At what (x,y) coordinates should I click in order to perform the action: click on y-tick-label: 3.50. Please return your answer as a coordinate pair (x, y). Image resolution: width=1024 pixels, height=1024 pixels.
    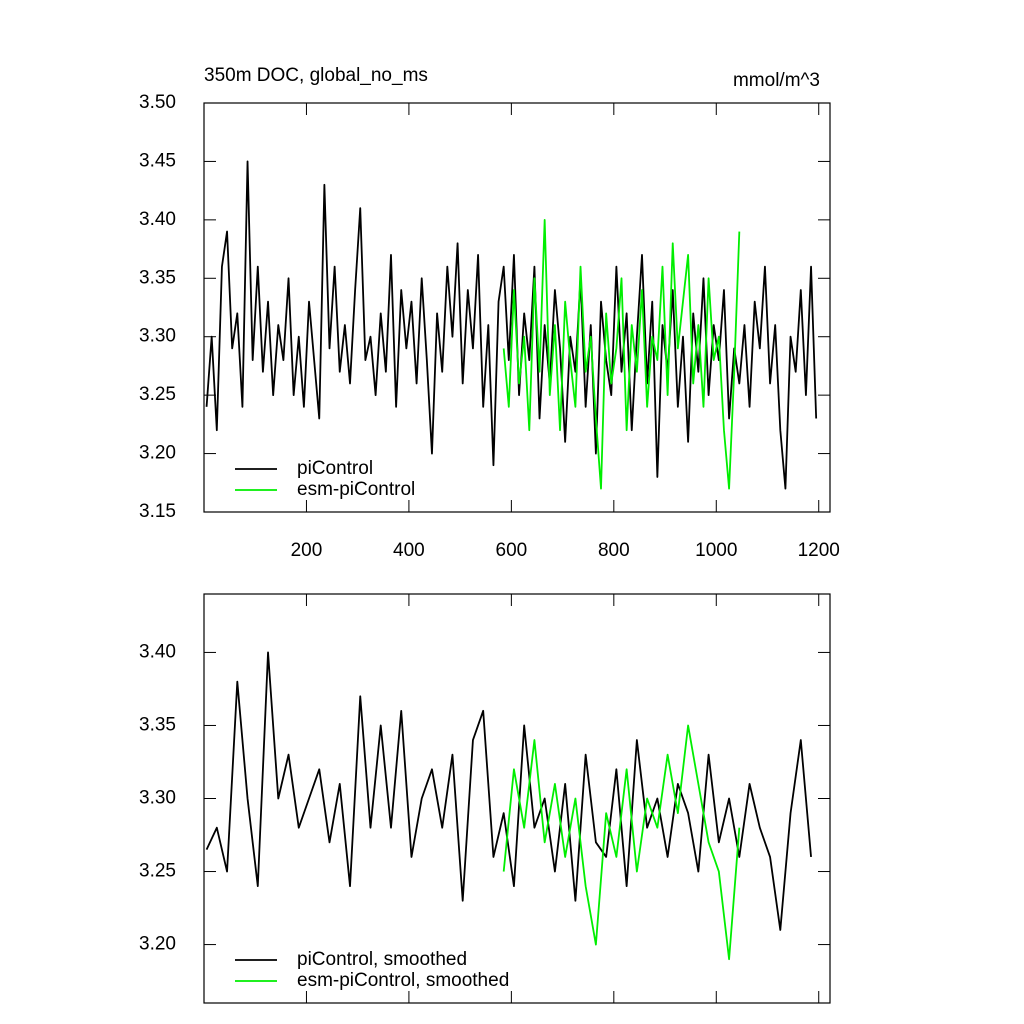
    Looking at the image, I should click on (157, 102).